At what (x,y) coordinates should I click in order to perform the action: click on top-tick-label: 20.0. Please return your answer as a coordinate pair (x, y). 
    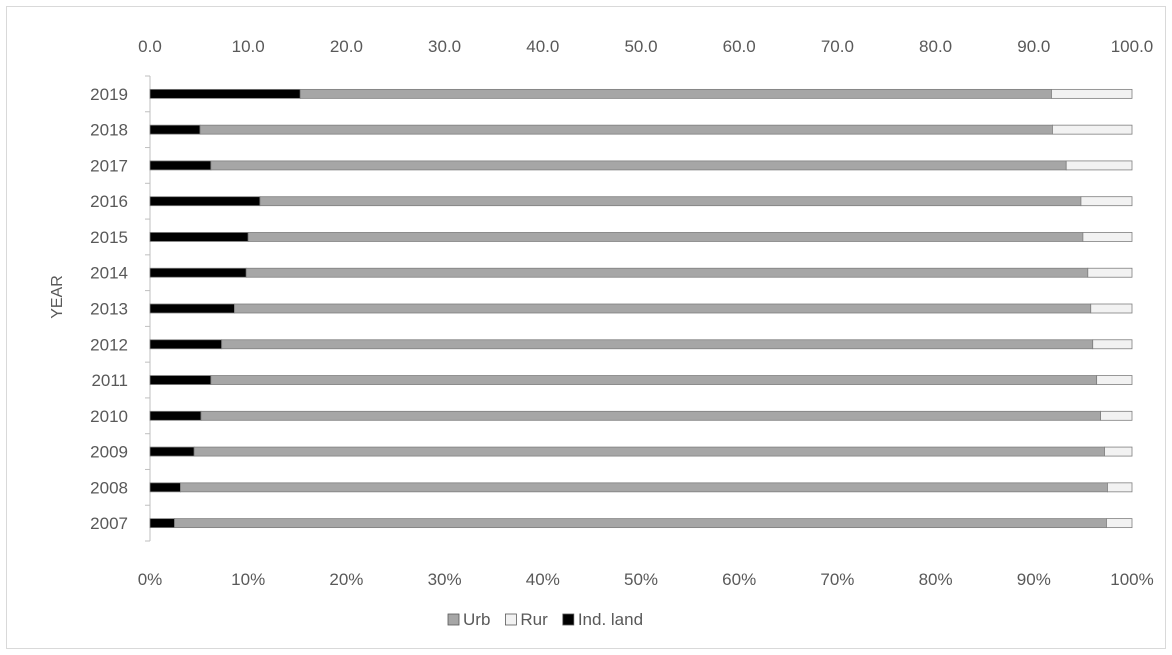
    Looking at the image, I should click on (346, 46).